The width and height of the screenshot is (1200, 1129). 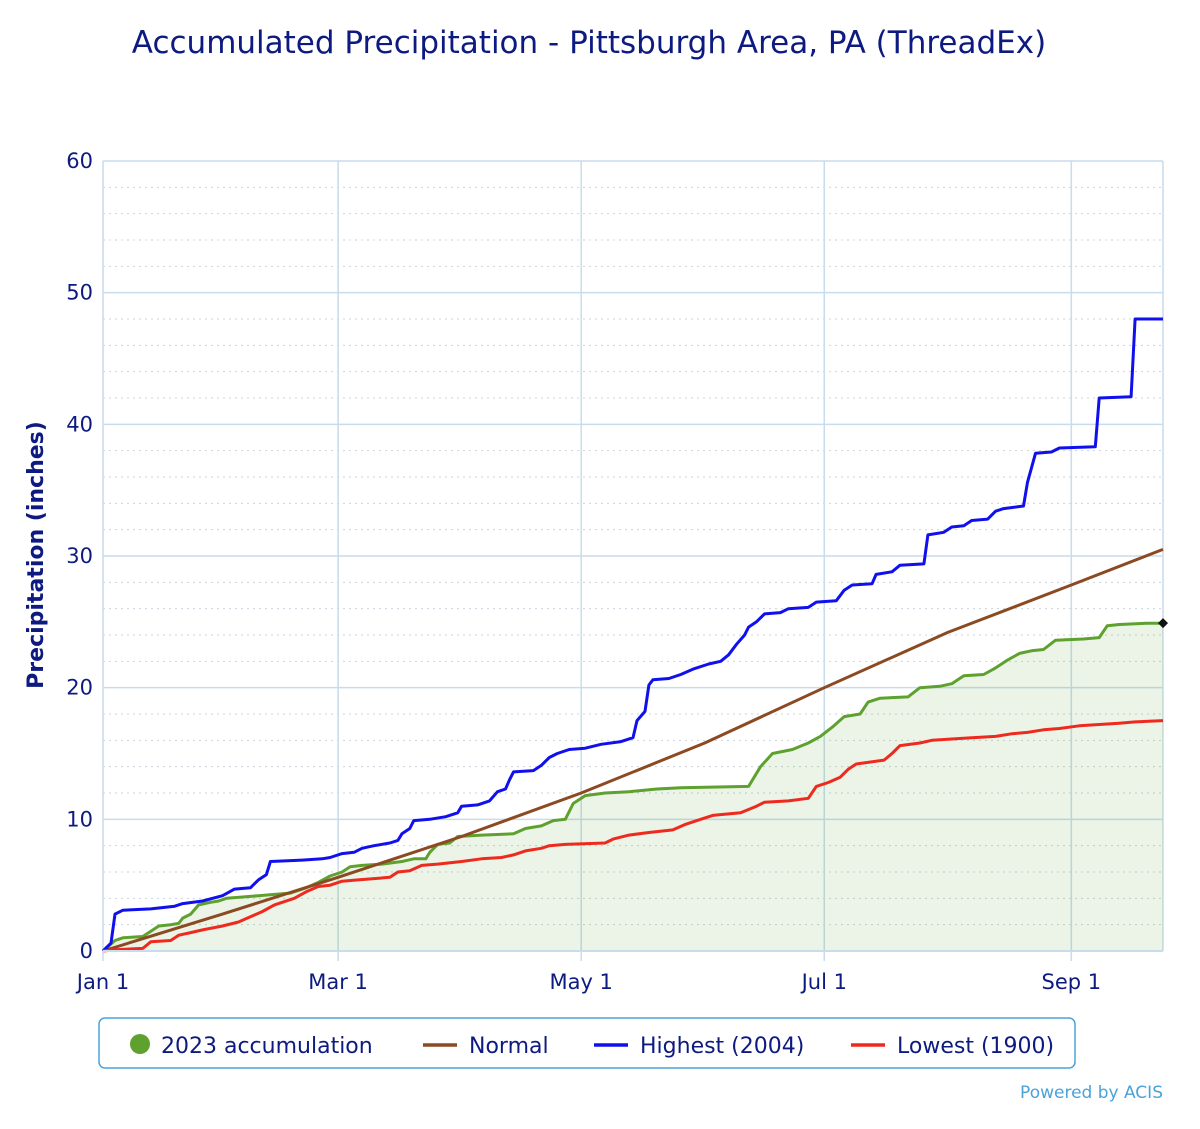 I want to click on x-tick-label: May 1, so click(x=580, y=982).